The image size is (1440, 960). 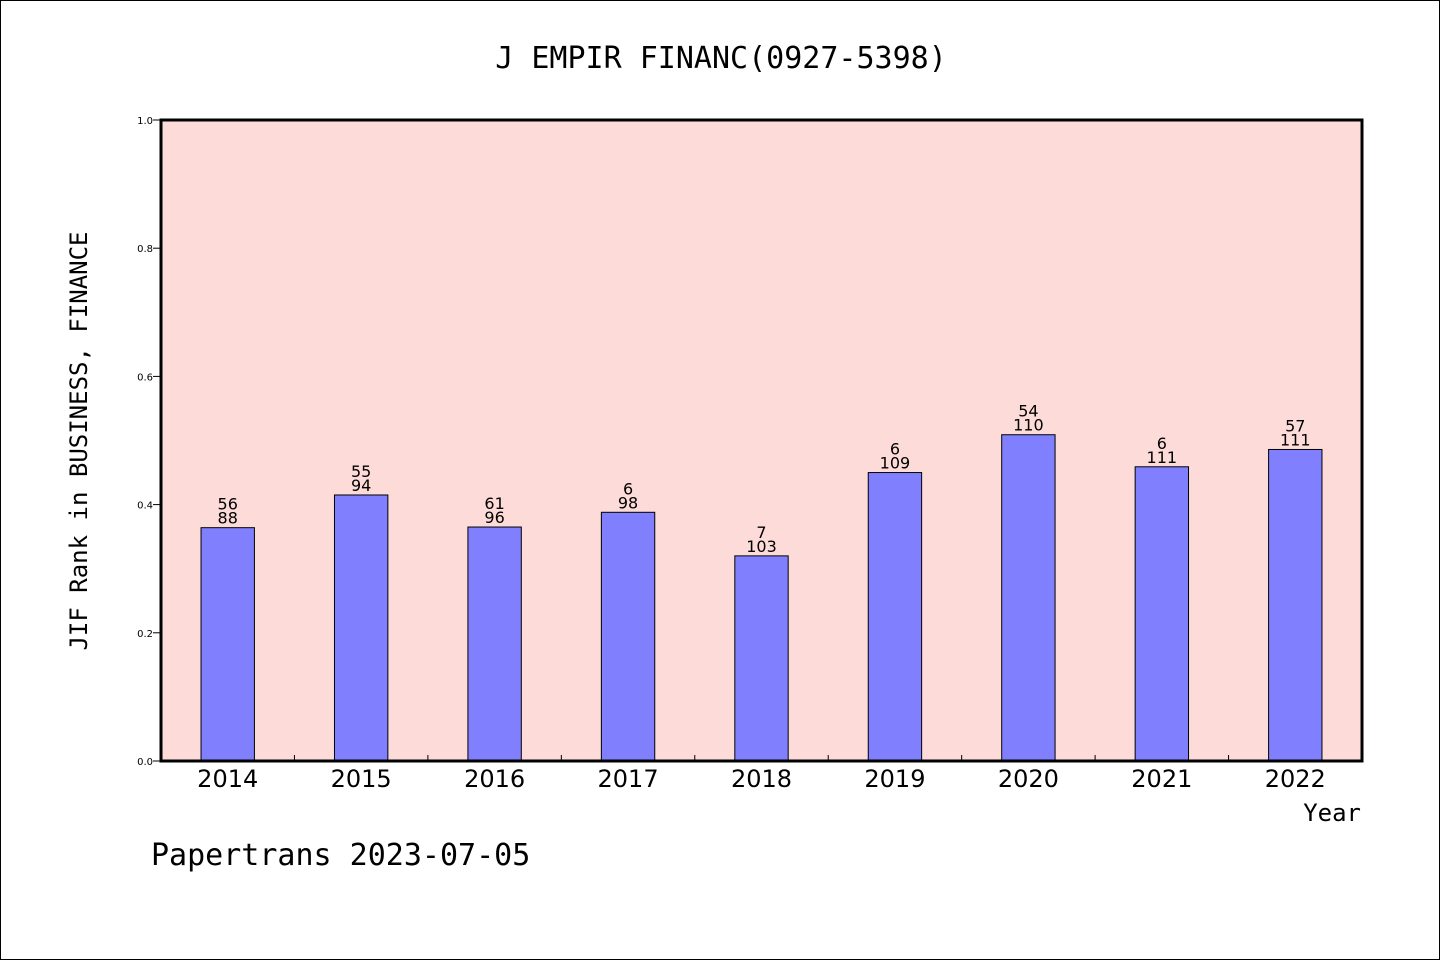 I want to click on bar-2021, so click(x=1162, y=614).